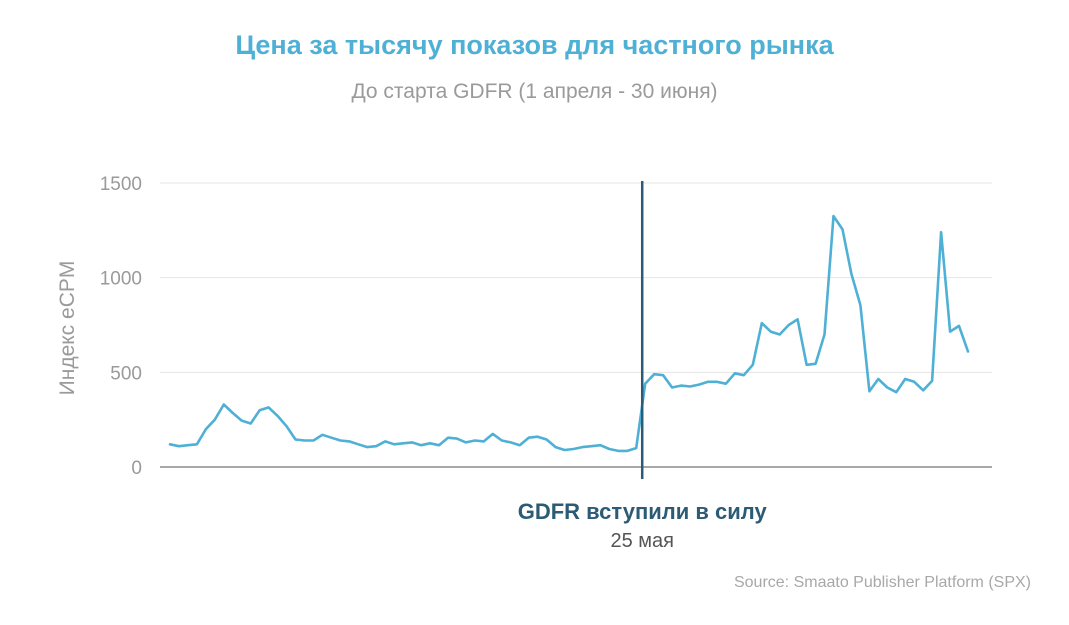  I want to click on y-tick-labels: 0 500 1000 1500, so click(121, 326).